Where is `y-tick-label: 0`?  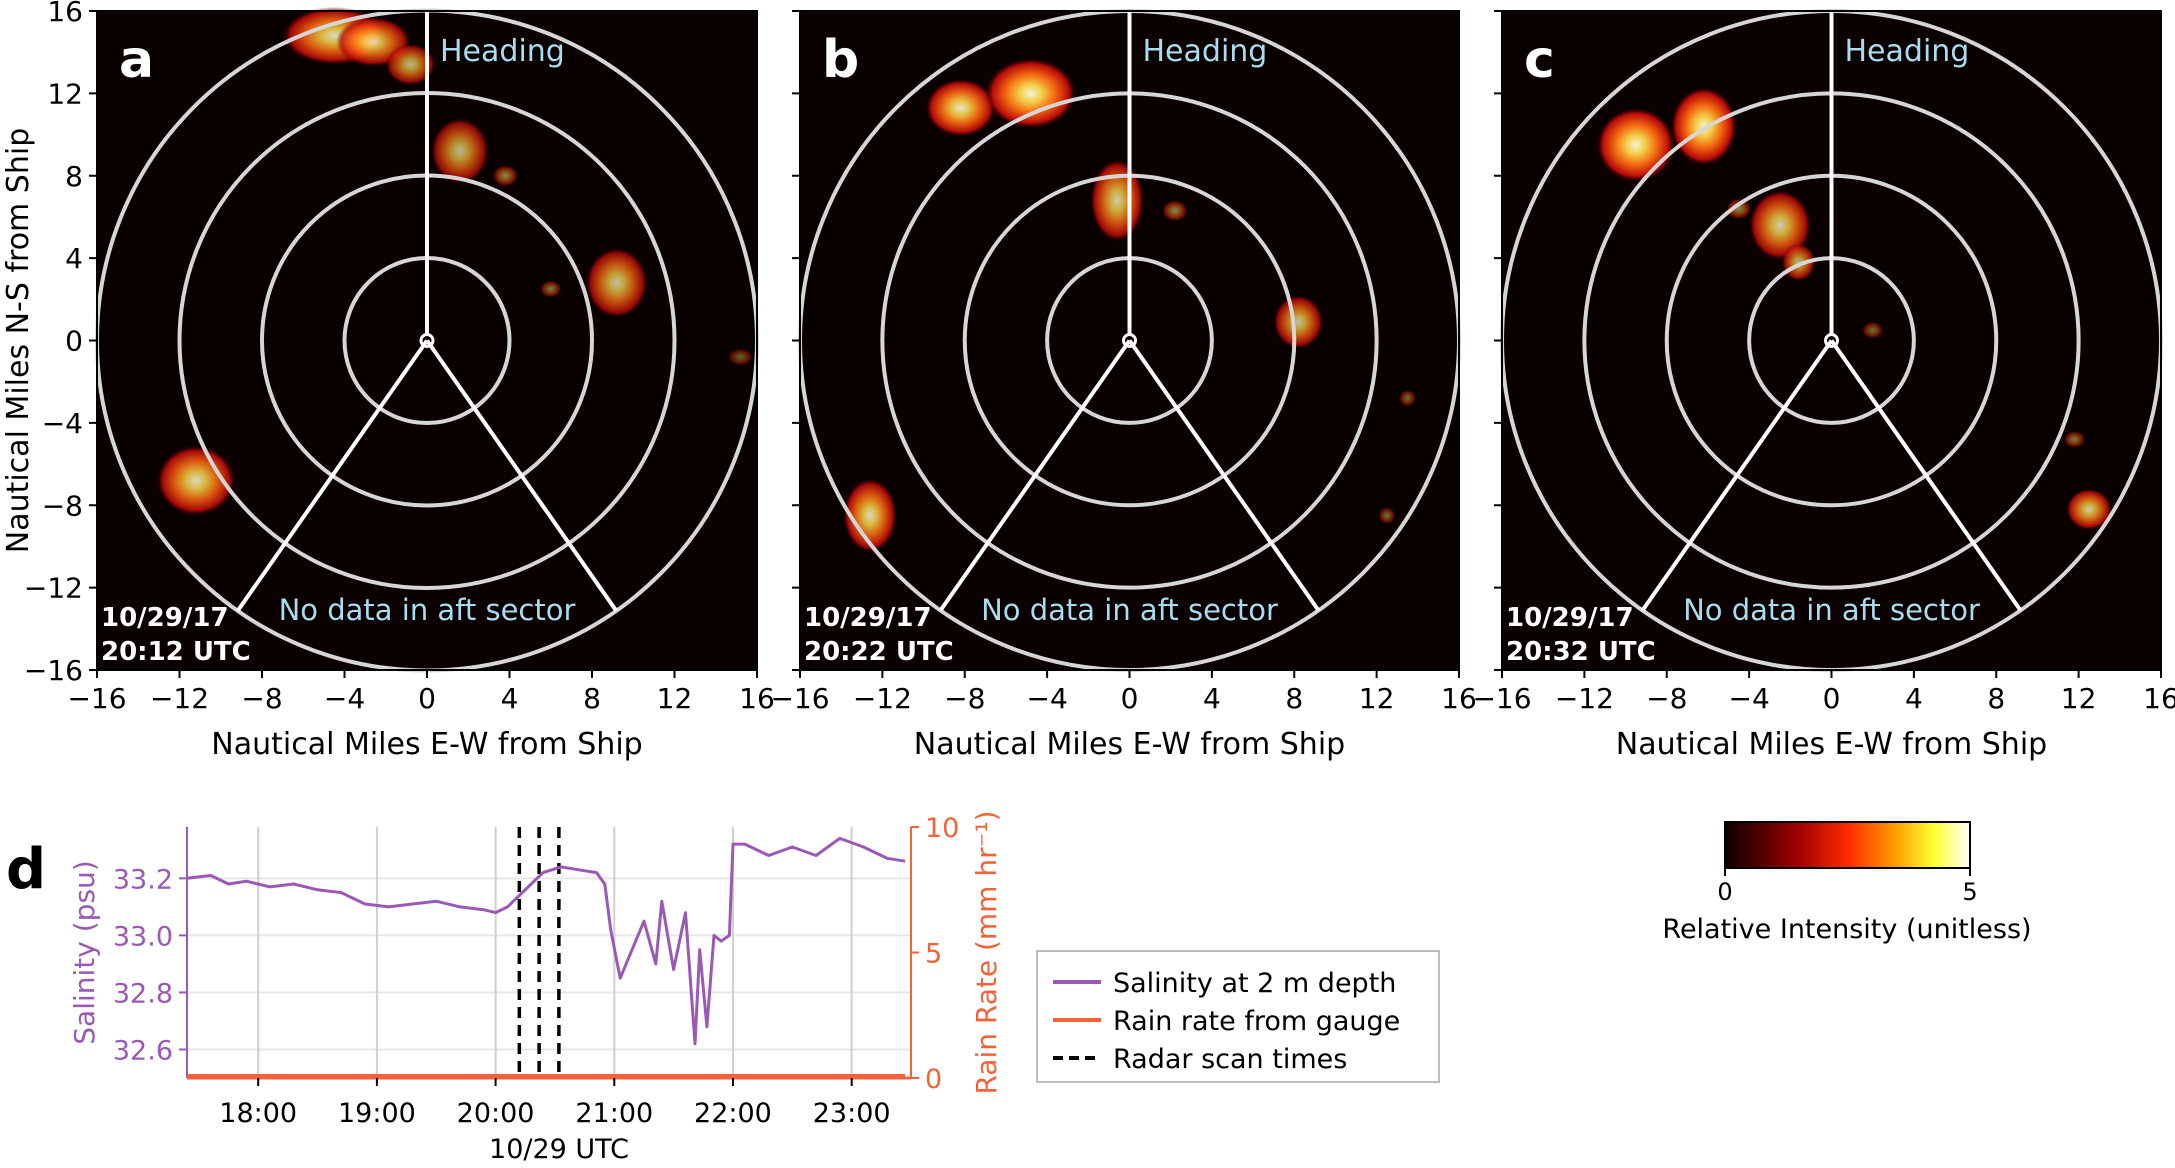 y-tick-label: 0 is located at coordinates (74, 341).